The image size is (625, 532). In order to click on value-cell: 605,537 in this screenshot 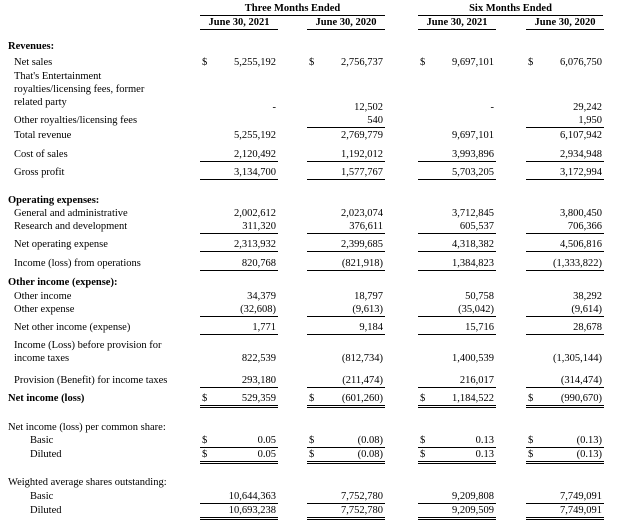, I will do `click(457, 227)`.